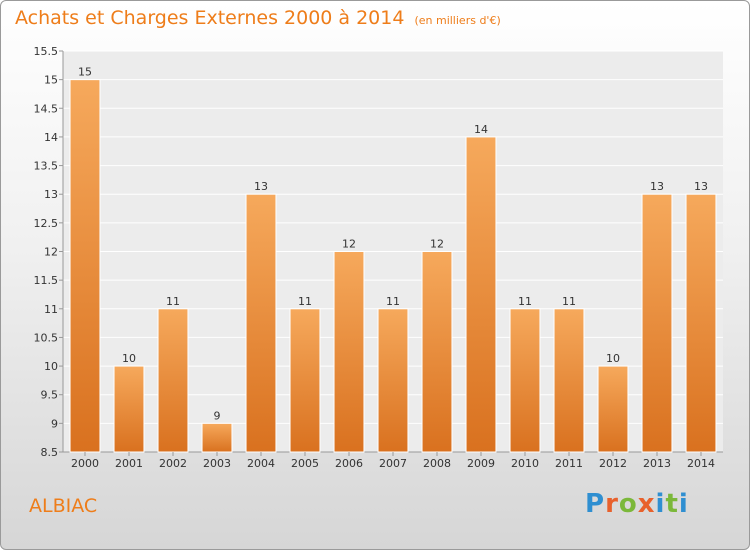  Describe the element at coordinates (481, 129) in the screenshot. I see `bar-data-label: 14` at that location.